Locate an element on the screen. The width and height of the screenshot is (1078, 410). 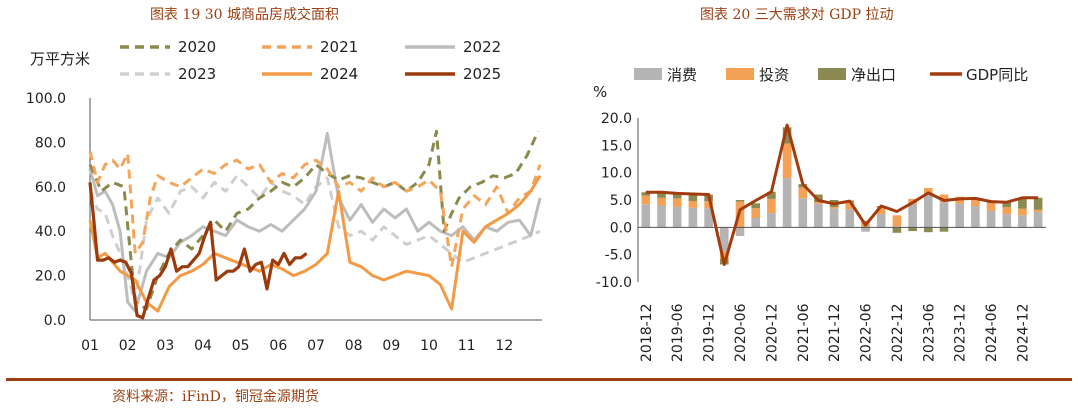
chart1-xtick: 08 is located at coordinates (354, 346).